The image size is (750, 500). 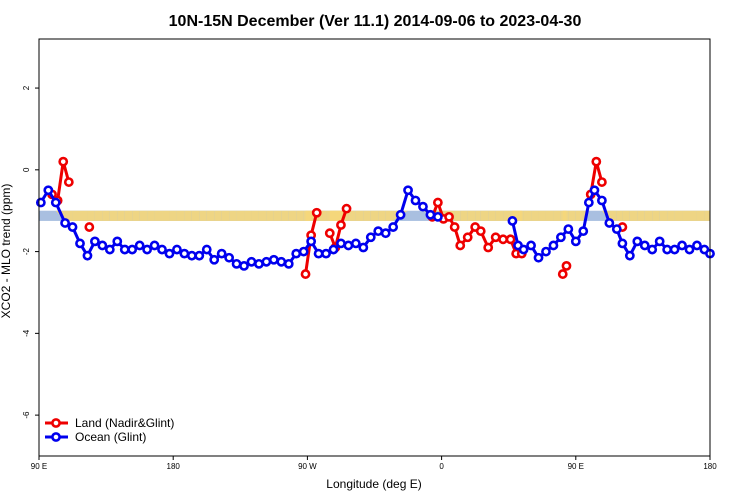 What do you see at coordinates (710, 466) in the screenshot?
I see `x-tick-label: 180` at bounding box center [710, 466].